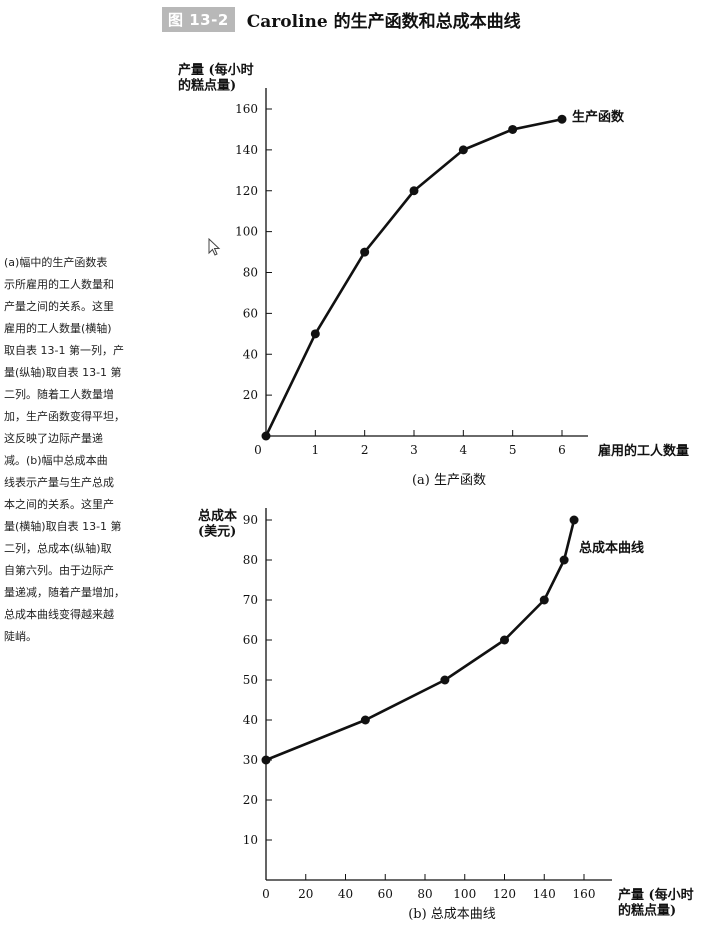 Image resolution: width=701 pixels, height=930 pixels. What do you see at coordinates (305, 894) in the screenshot?
I see `chartb-x-tick-label: 20` at bounding box center [305, 894].